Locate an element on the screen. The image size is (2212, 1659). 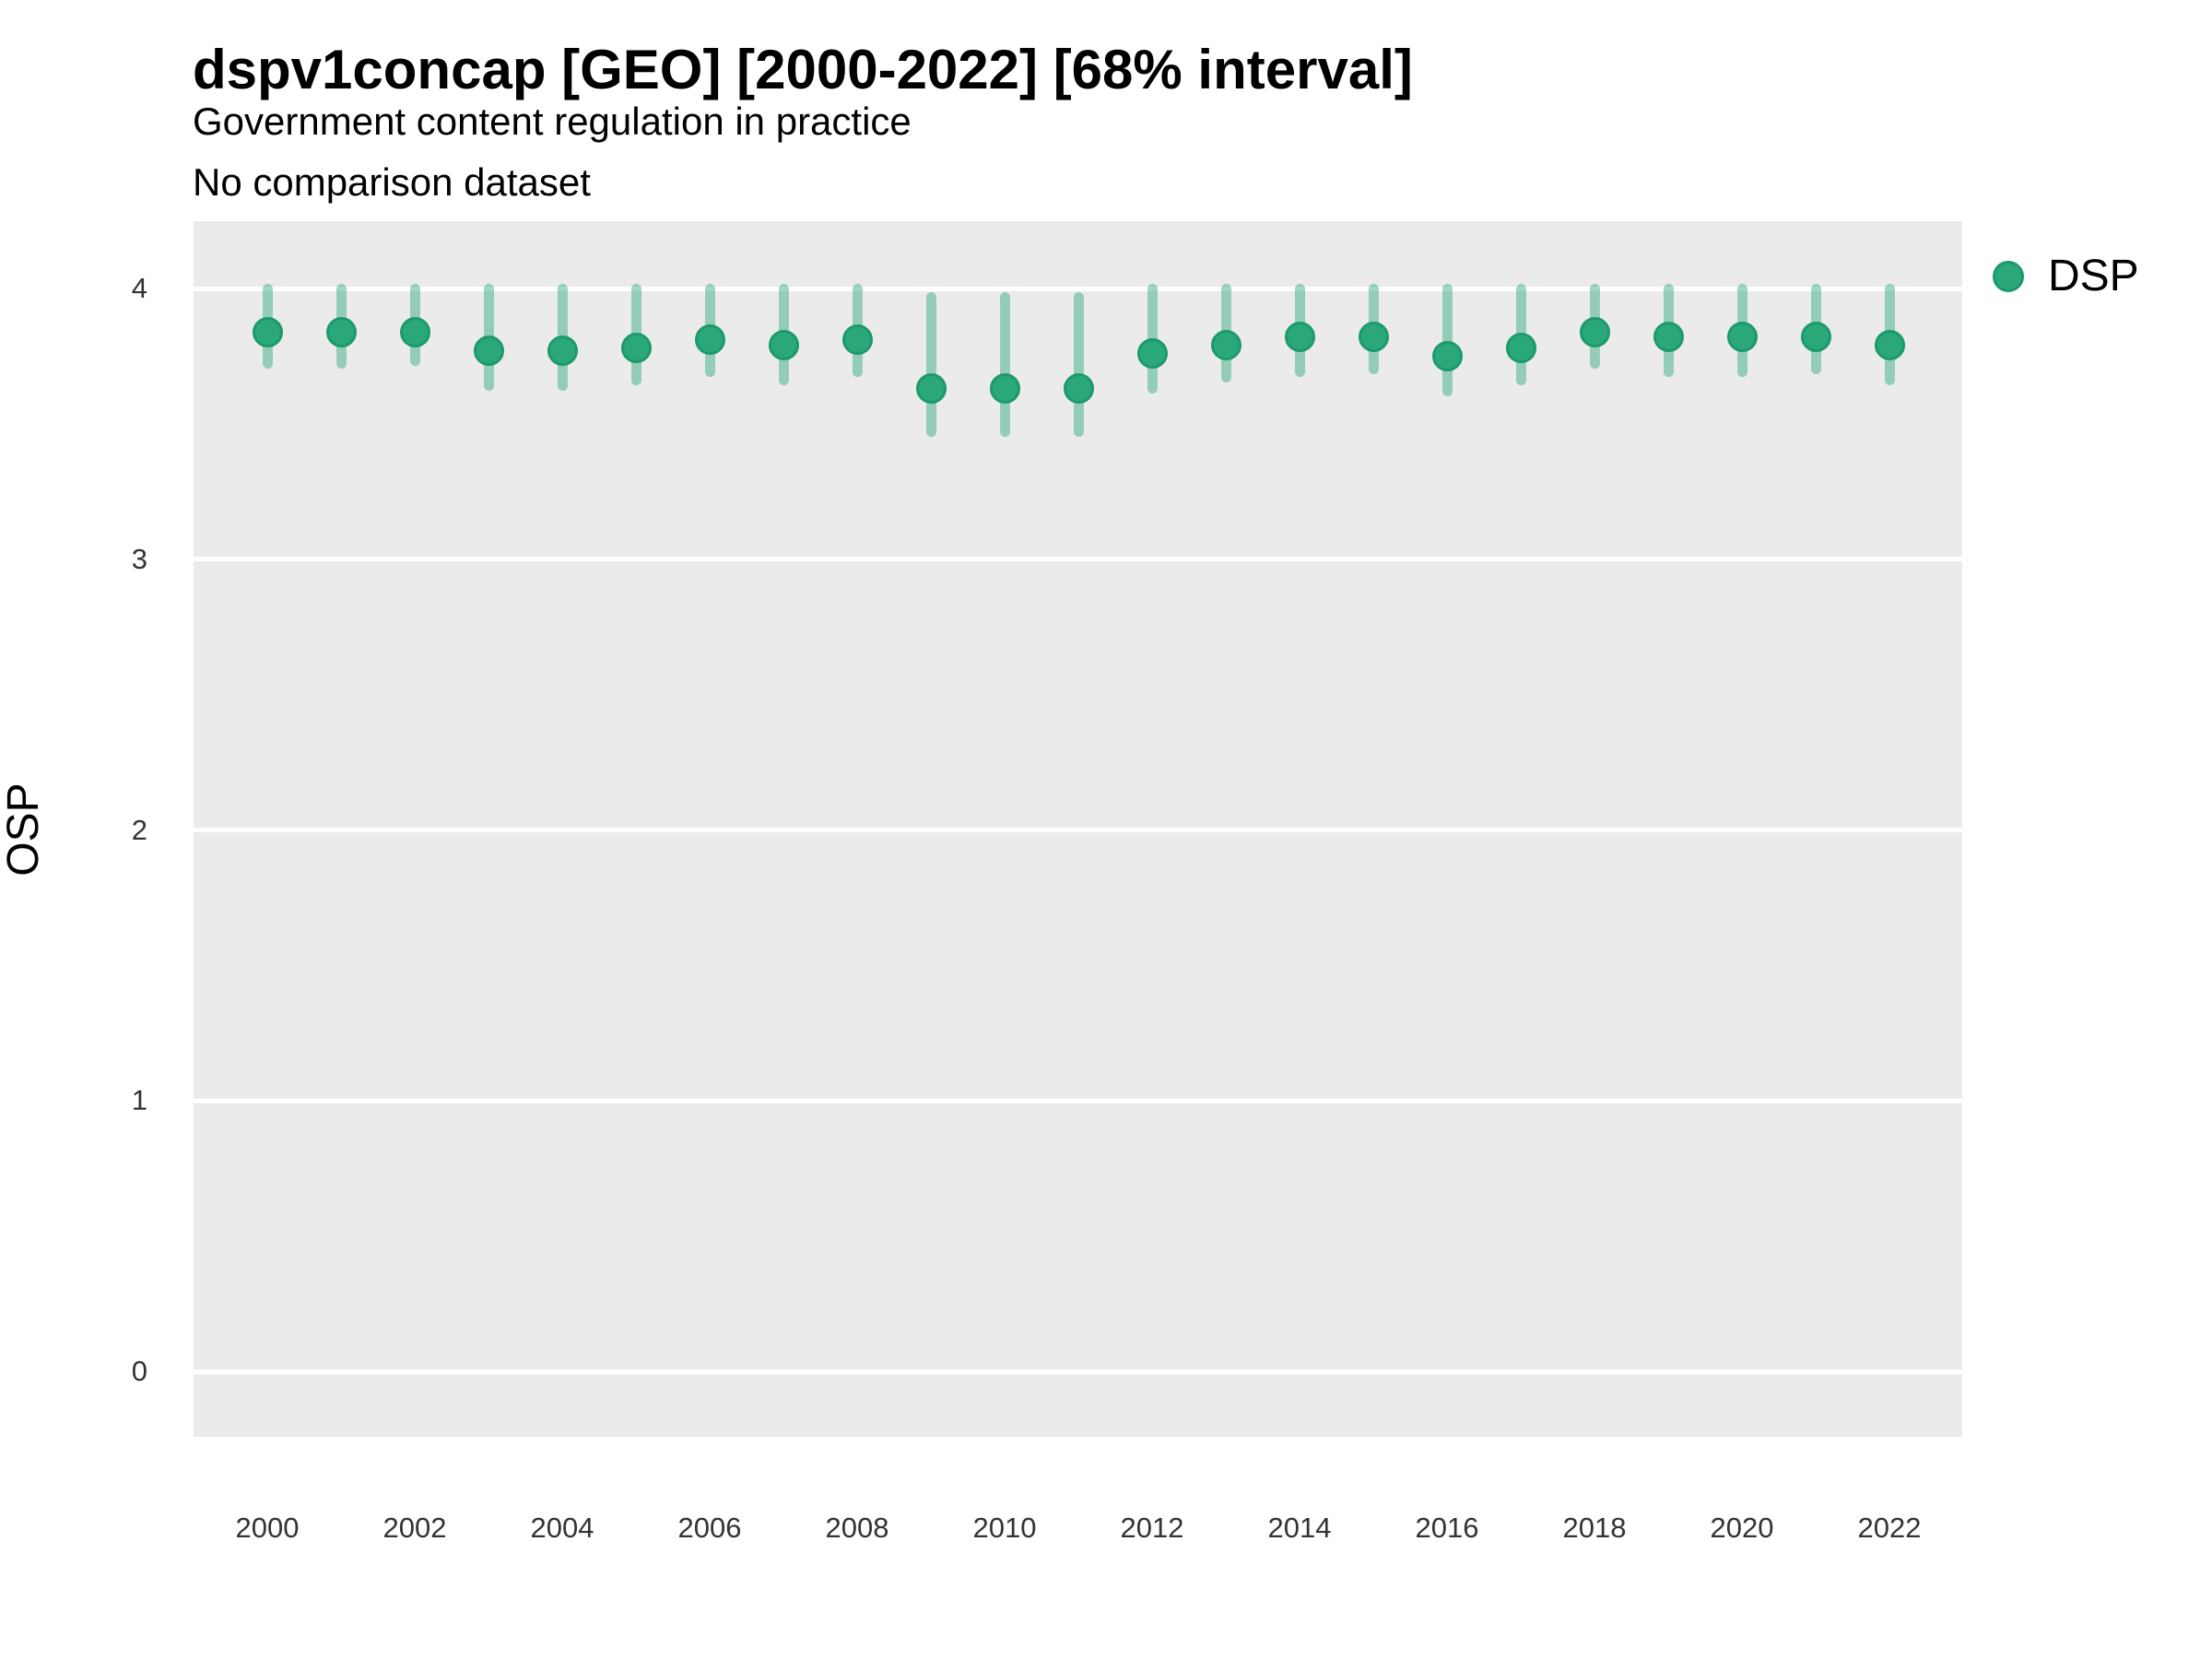
y-tick-label-0: 0 is located at coordinates (139, 1371).